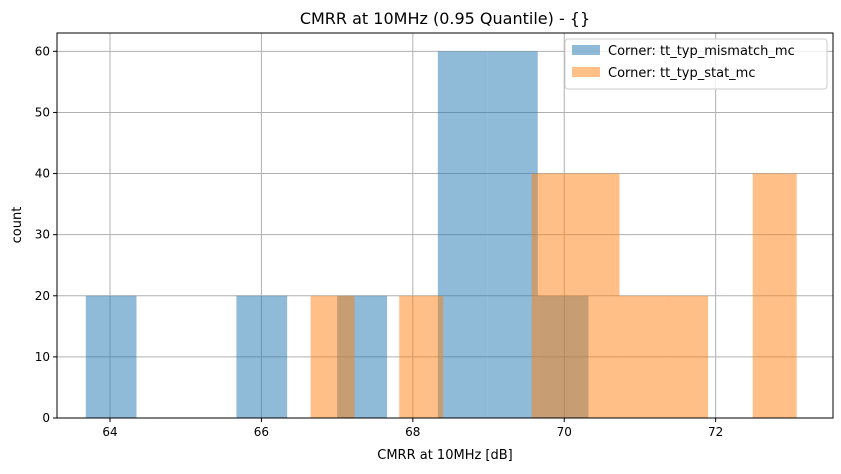  What do you see at coordinates (42, 174) in the screenshot?
I see `y-tick-label: 40` at bounding box center [42, 174].